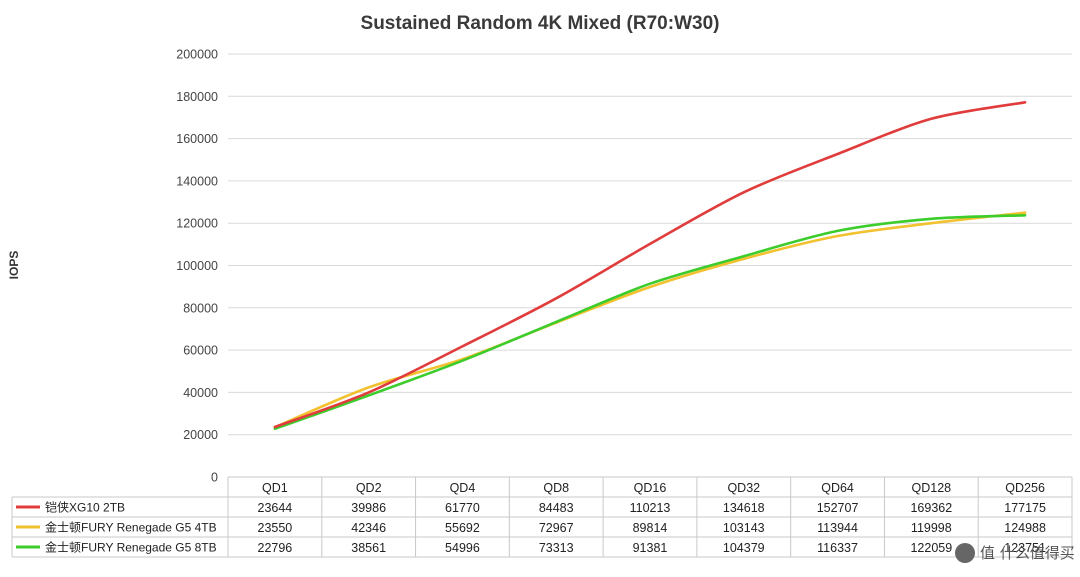 The height and width of the screenshot is (577, 1080). I want to click on data-label: 23550, so click(275, 528).